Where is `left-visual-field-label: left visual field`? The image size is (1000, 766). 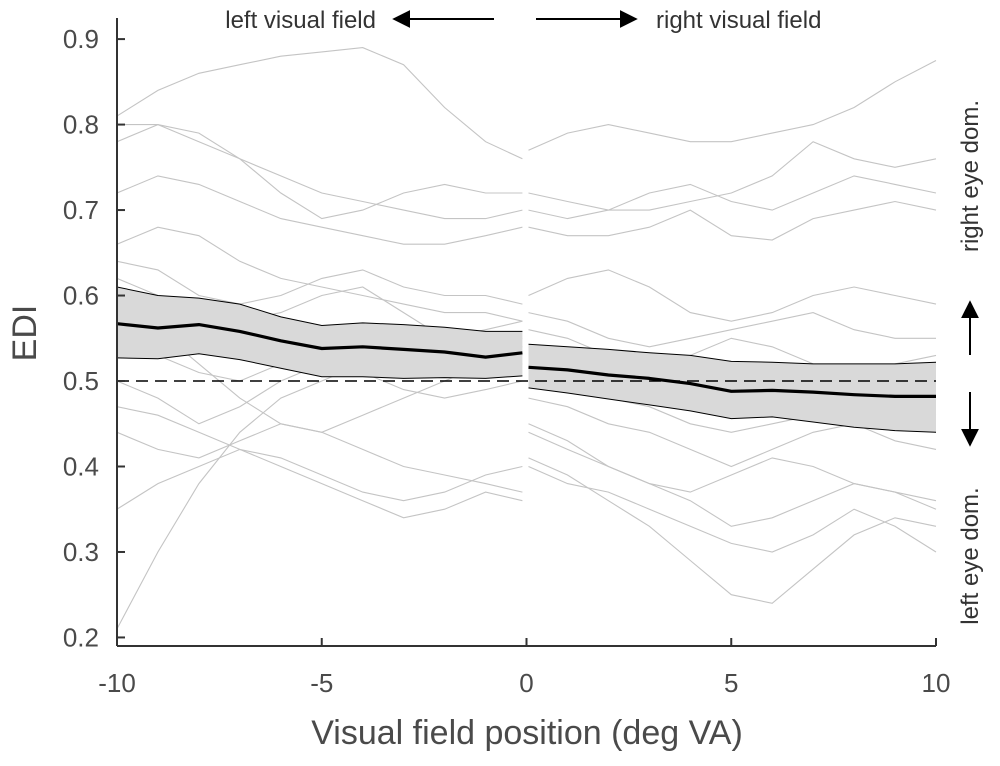 left-visual-field-label: left visual field is located at coordinates (300, 20).